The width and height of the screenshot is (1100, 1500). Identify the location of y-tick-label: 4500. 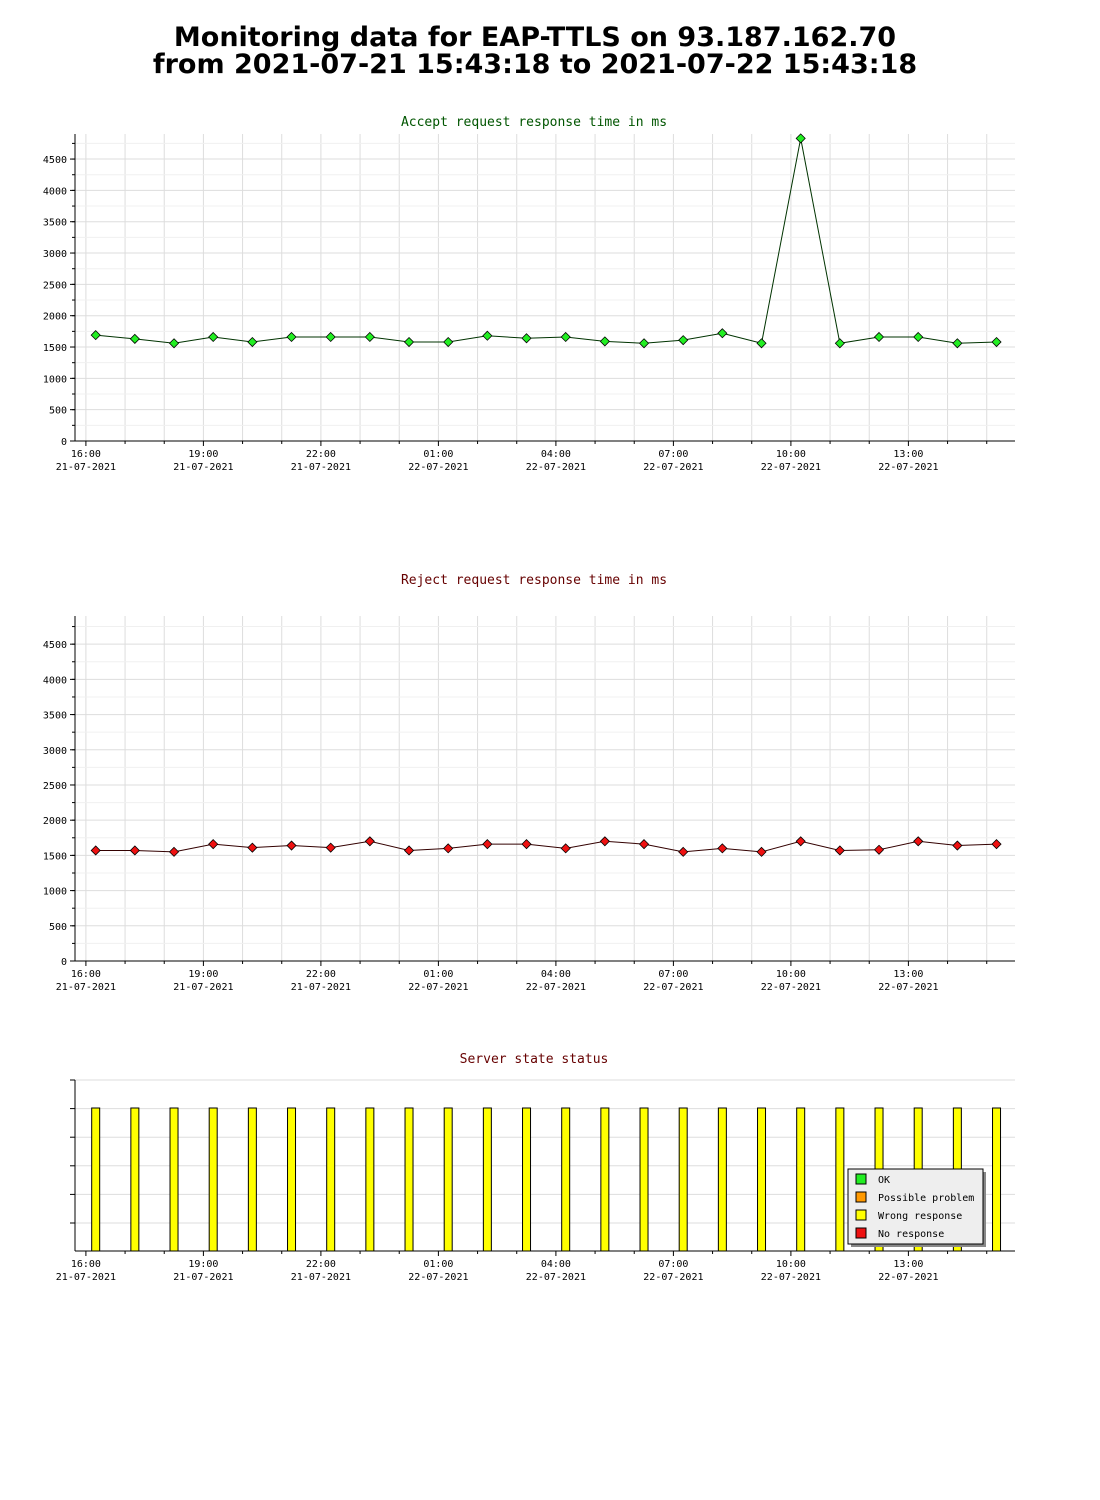
(55, 645).